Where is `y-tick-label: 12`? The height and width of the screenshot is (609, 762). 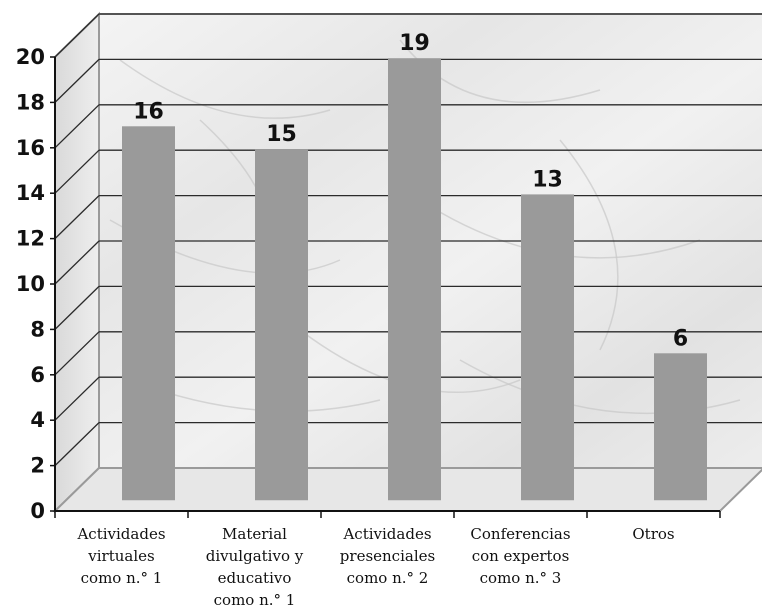 y-tick-label: 12 is located at coordinates (30, 239).